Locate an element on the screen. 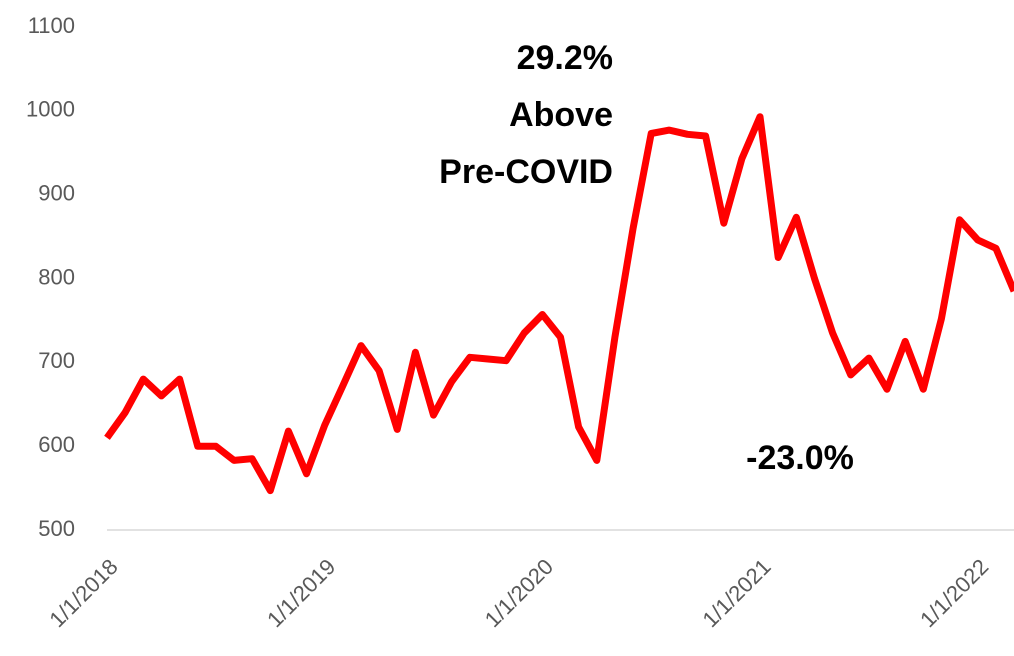 The image size is (1014, 656). y-tick-label: 900 is located at coordinates (56, 192).